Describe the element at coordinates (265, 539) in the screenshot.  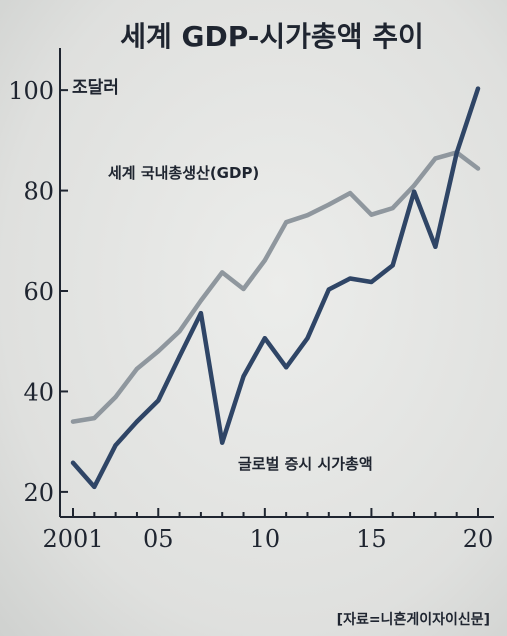
I see `x-tick-label: 10` at that location.